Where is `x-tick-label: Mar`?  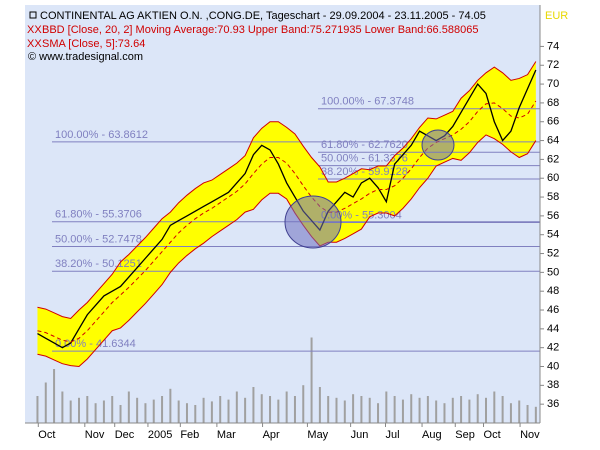 x-tick-label: Mar is located at coordinates (226, 435).